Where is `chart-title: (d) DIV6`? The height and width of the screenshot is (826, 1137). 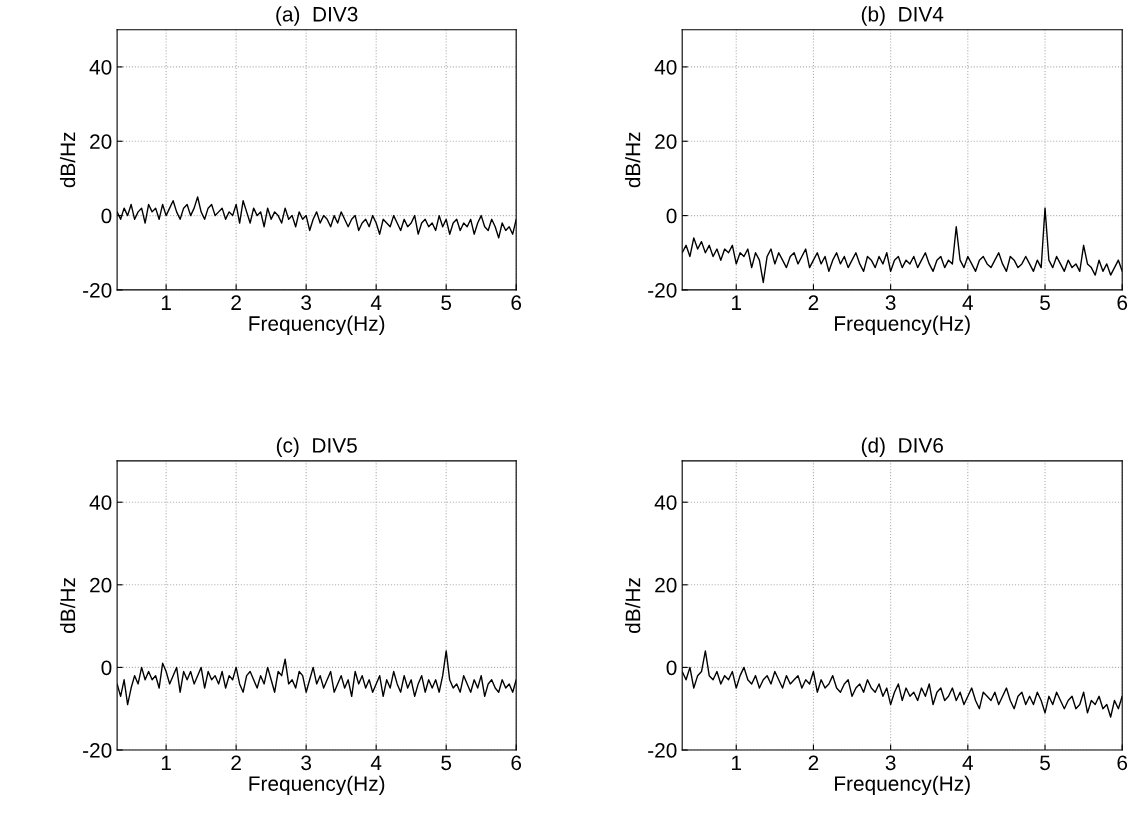 chart-title: (d) DIV6 is located at coordinates (902, 447).